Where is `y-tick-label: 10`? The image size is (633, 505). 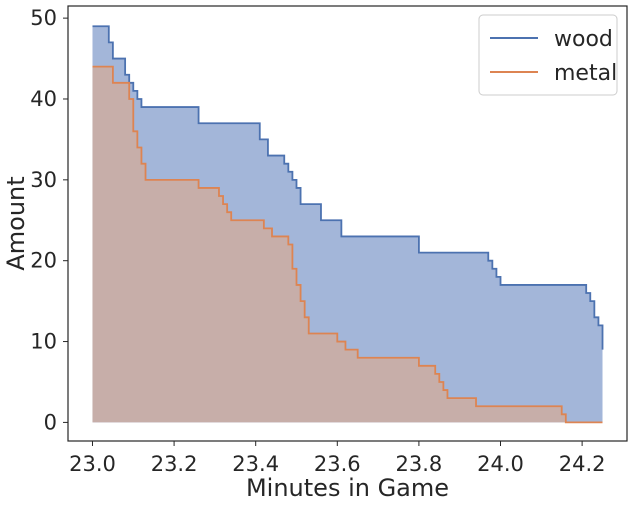 y-tick-label: 10 is located at coordinates (43, 342).